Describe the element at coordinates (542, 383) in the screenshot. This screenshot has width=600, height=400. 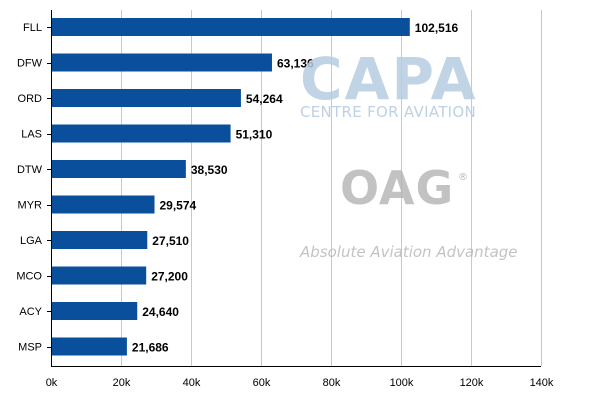
I see `x-tick-label: 140k` at that location.